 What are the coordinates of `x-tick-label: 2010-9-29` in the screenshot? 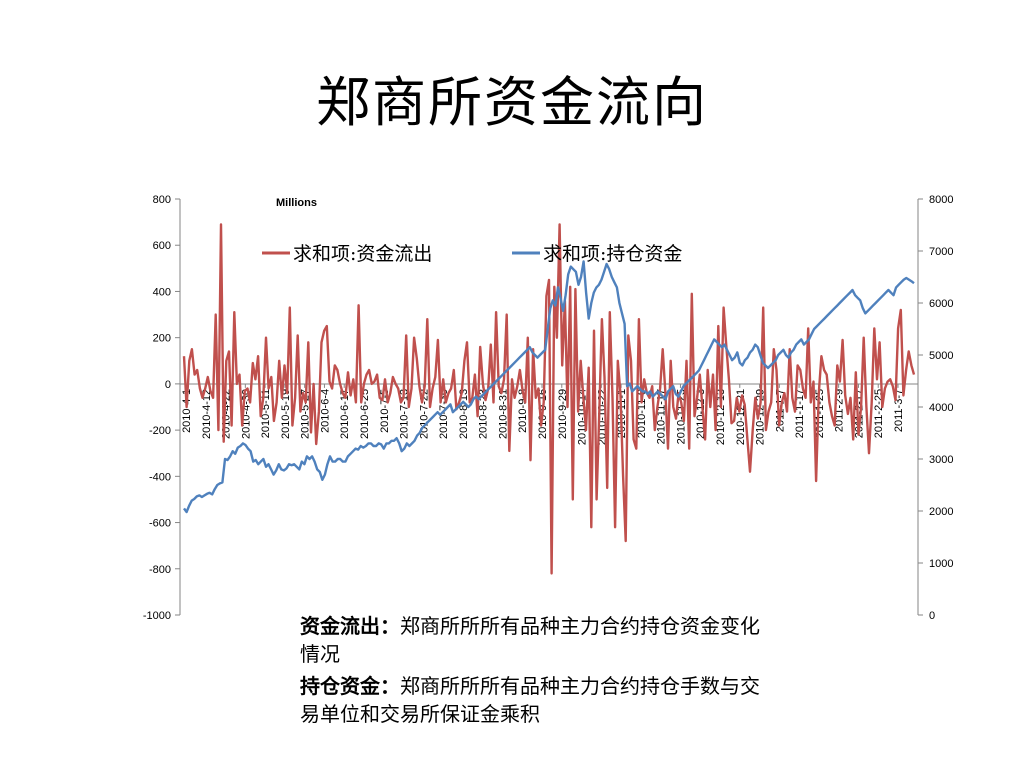 It's located at (563, 414).